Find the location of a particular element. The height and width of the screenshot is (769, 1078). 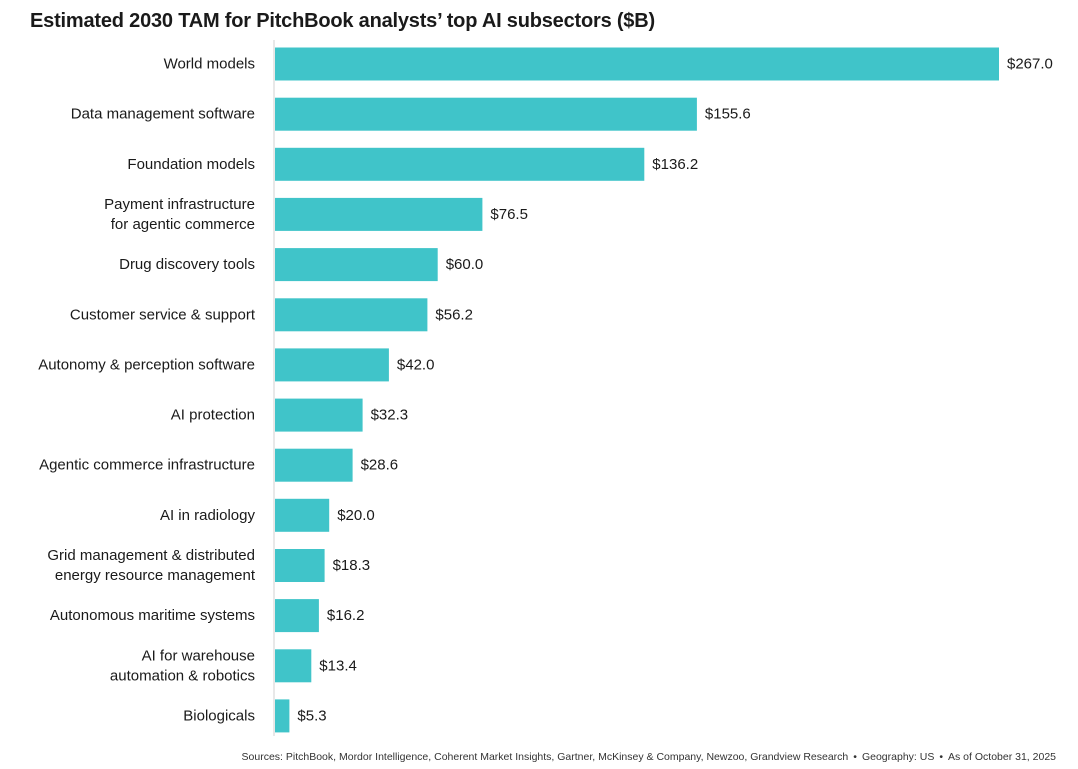

bar-value-label: $155.6 is located at coordinates (728, 114).